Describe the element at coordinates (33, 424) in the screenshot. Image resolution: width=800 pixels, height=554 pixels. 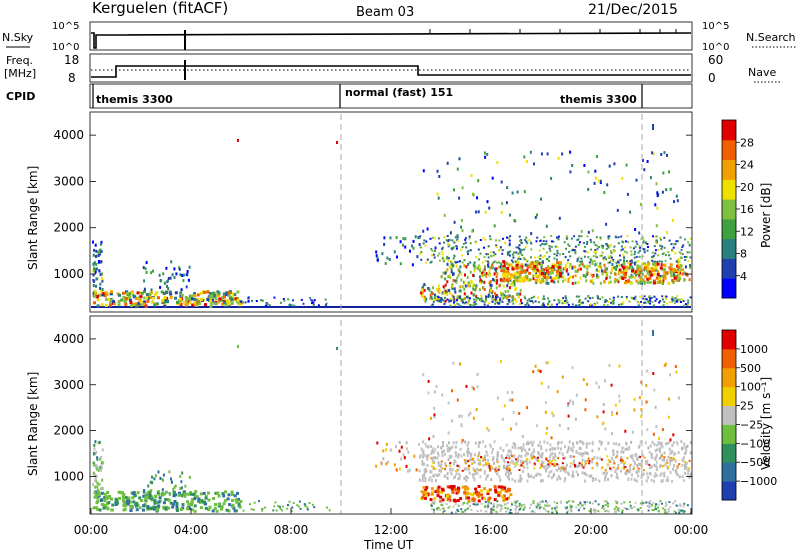
I see `velocity-ylabel: Slant Range [km]` at that location.